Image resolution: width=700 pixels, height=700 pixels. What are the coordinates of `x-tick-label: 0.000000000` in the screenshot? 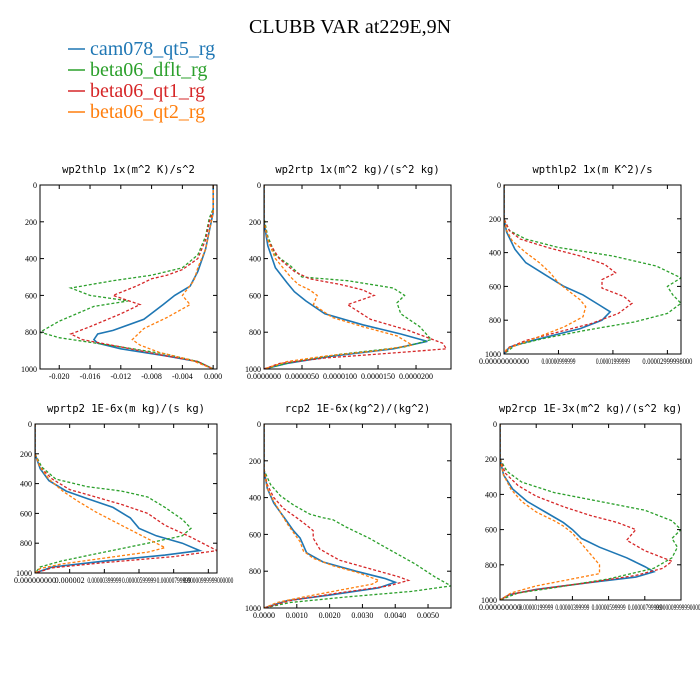 It's located at (35, 580).